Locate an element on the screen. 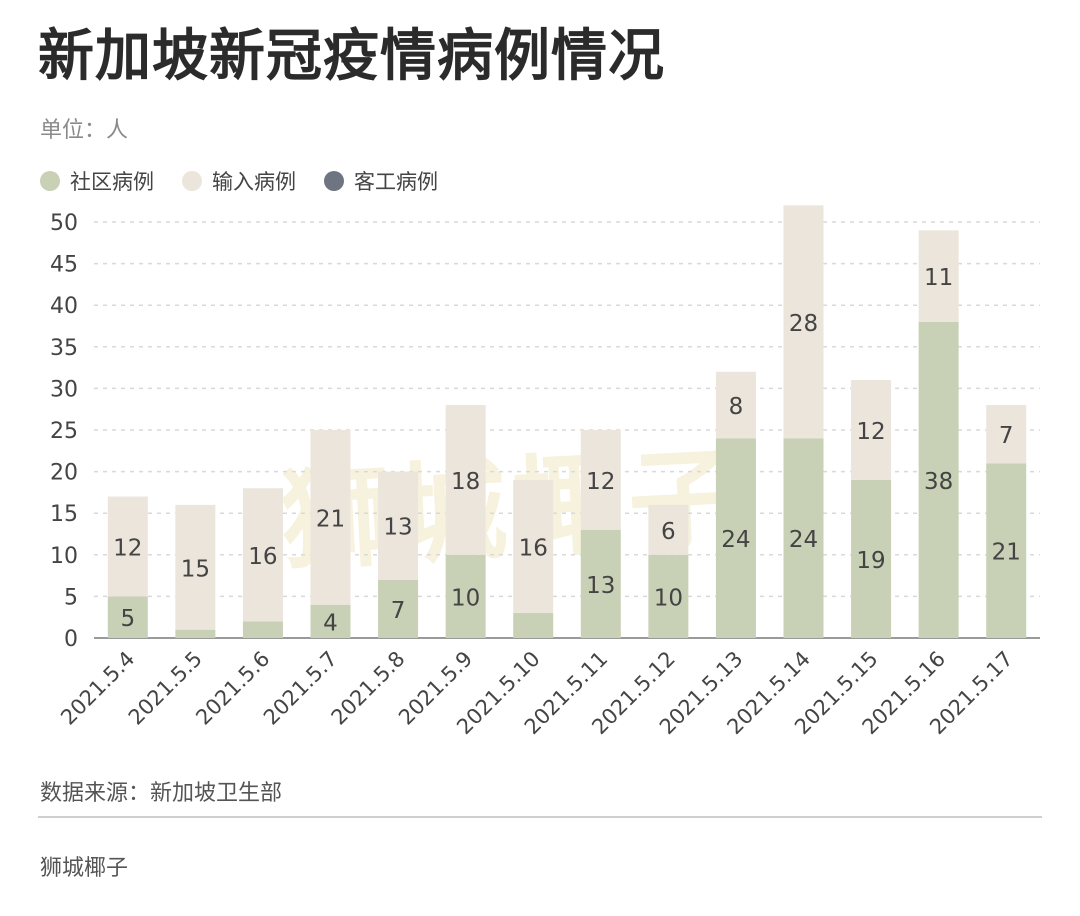 This screenshot has height=916, width=1080. data-label-community: 13 is located at coordinates (600, 586).